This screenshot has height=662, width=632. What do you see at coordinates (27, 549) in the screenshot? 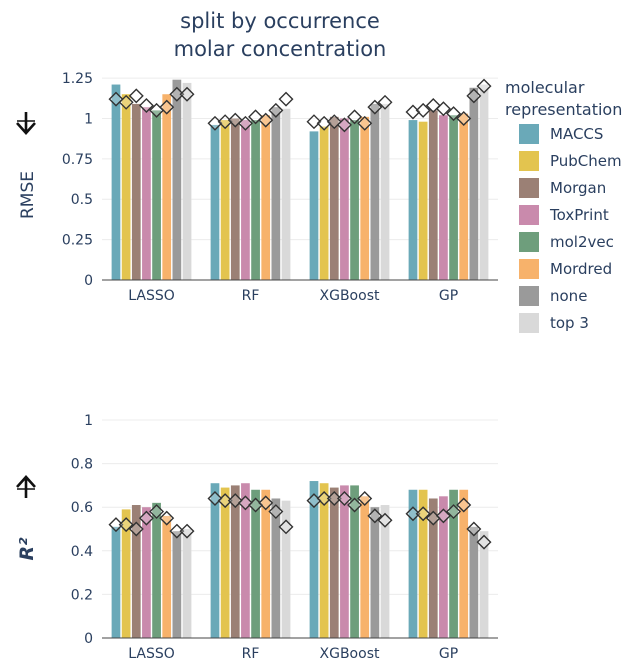
I see `y-axis-label: R²` at bounding box center [27, 549].